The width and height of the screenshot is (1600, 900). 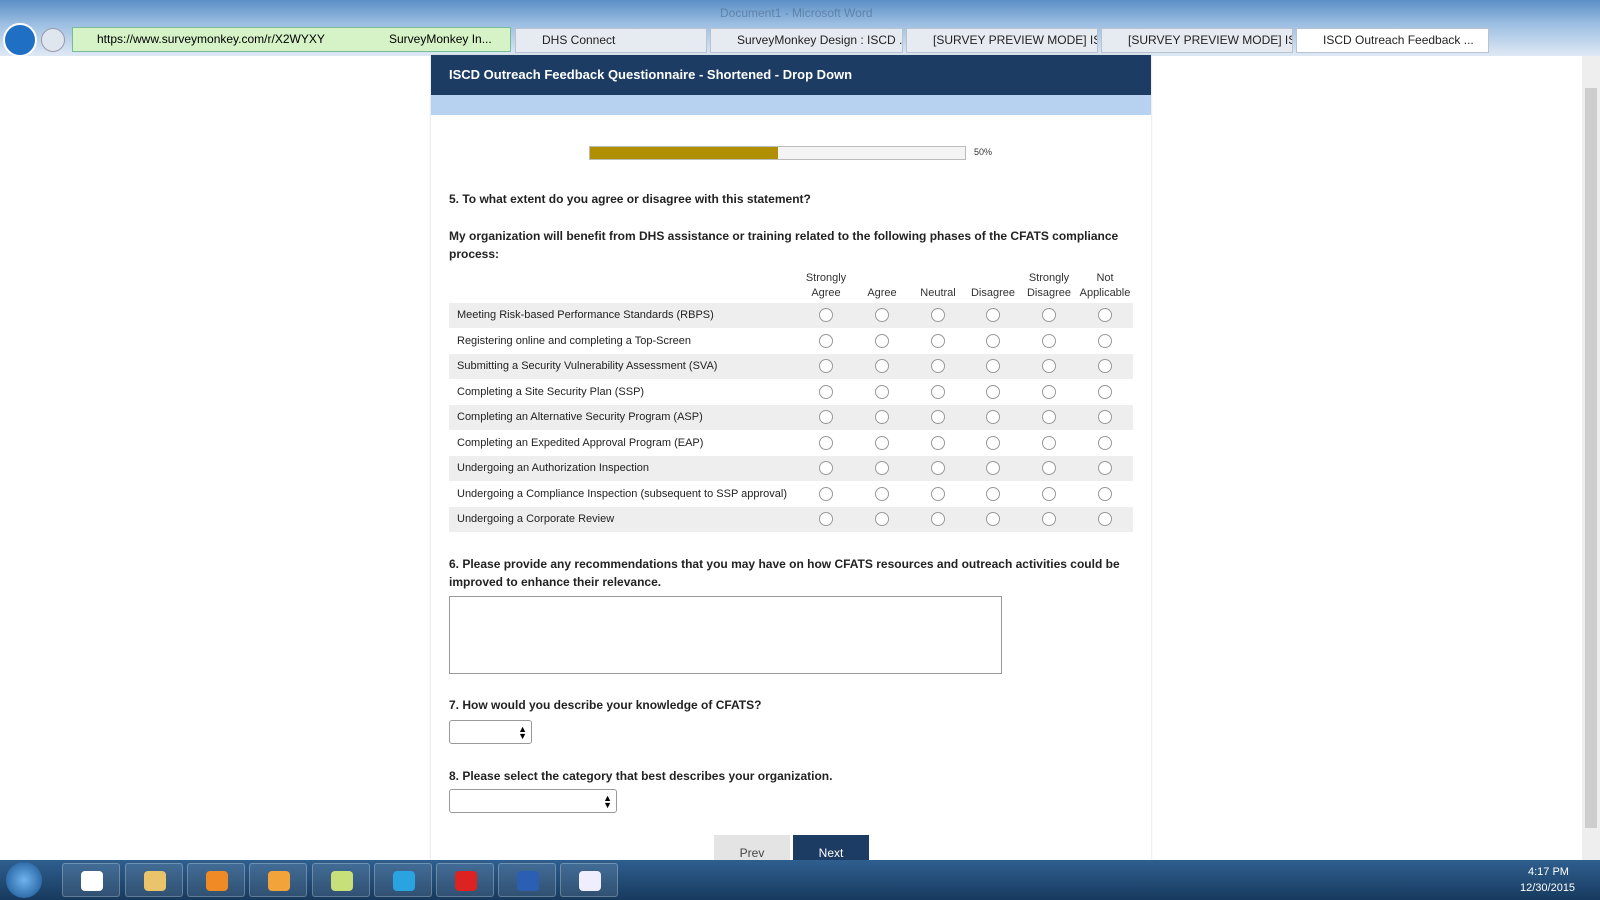 What do you see at coordinates (53, 40) in the screenshot?
I see `forward-button` at bounding box center [53, 40].